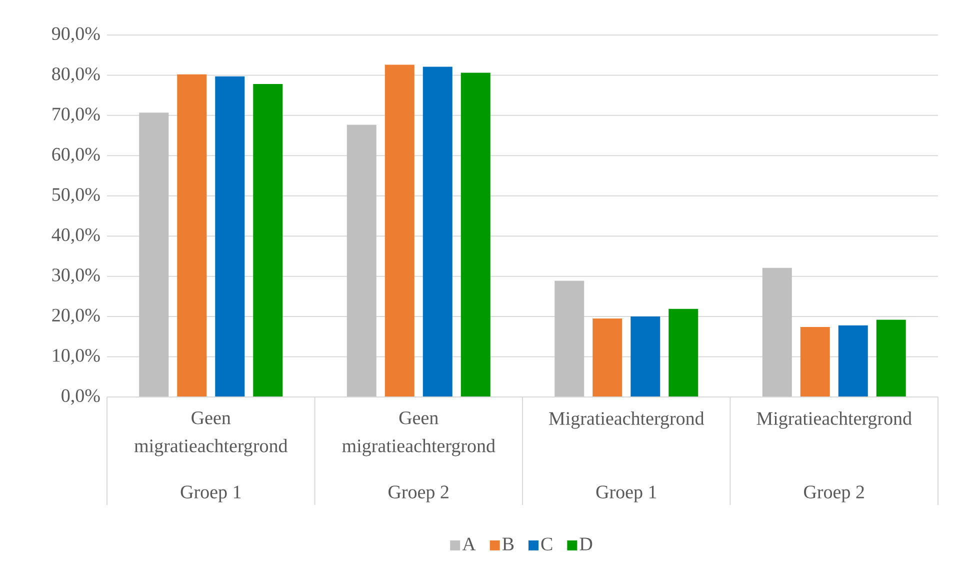 Image resolution: width=954 pixels, height=575 pixels. What do you see at coordinates (81, 397) in the screenshot?
I see `y-tick-label: 0,0%` at bounding box center [81, 397].